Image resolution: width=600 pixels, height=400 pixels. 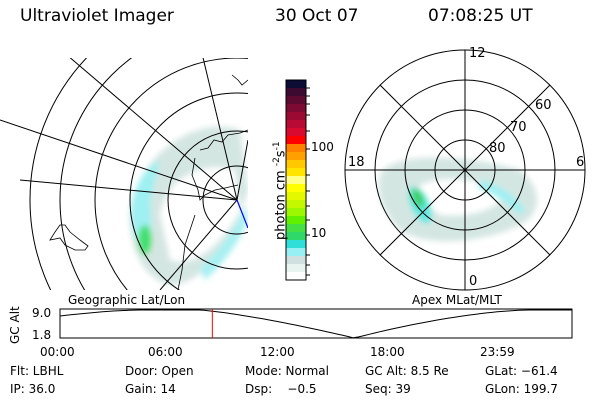 What do you see at coordinates (477, 53) in the screenshot?
I see `mlt-label-12: 12` at bounding box center [477, 53].